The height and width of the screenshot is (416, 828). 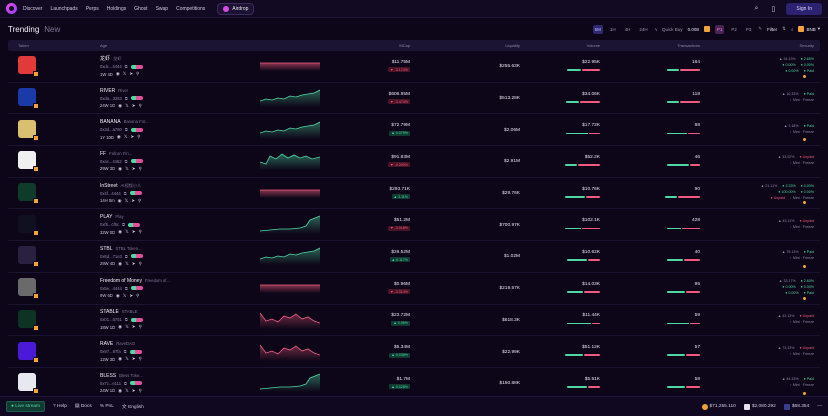 What do you see at coordinates (819, 406) in the screenshot?
I see `more-icon: —` at bounding box center [819, 406].